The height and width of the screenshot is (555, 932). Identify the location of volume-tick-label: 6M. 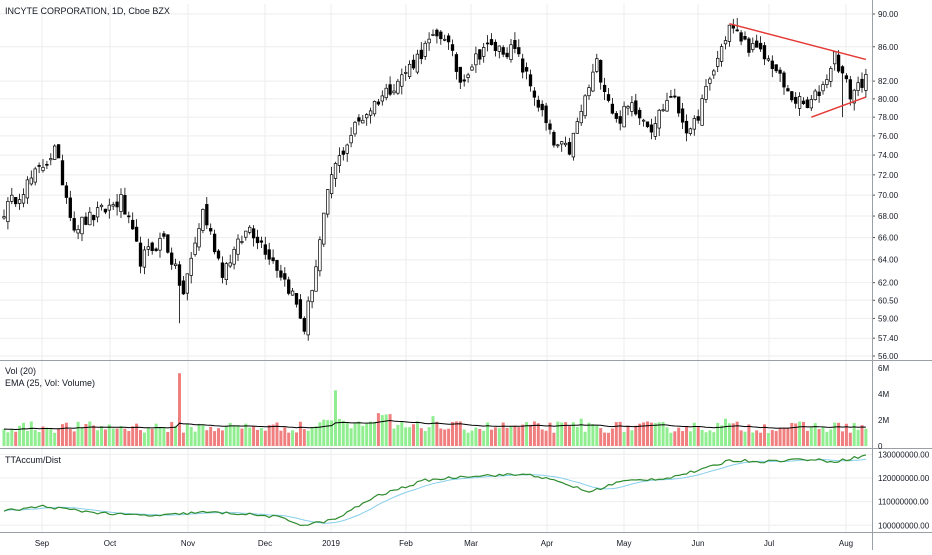
(883, 368).